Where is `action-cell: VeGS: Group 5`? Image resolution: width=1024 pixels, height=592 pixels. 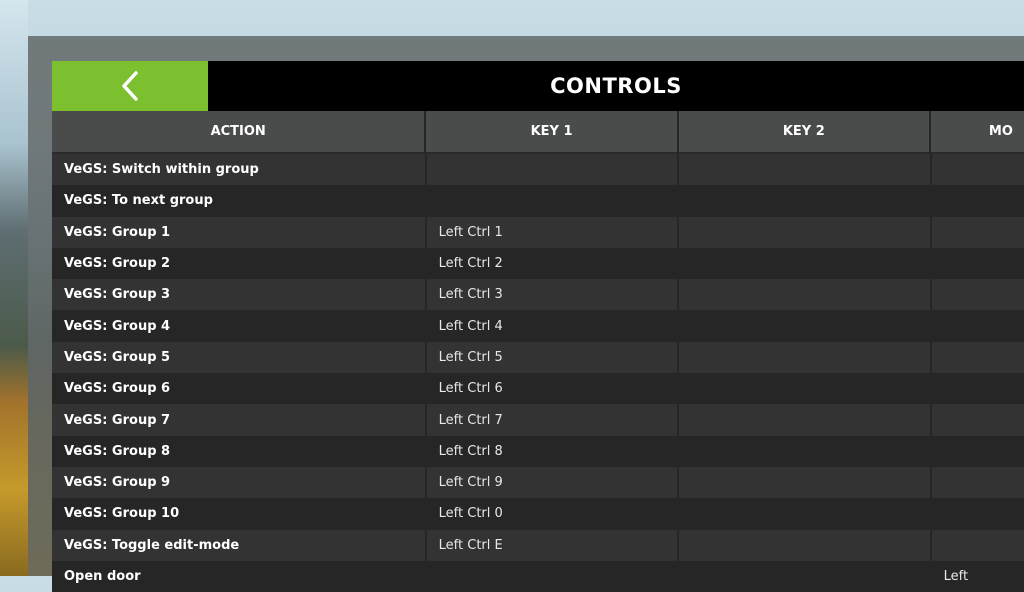
action-cell: VeGS: Group 5 is located at coordinates (238, 357).